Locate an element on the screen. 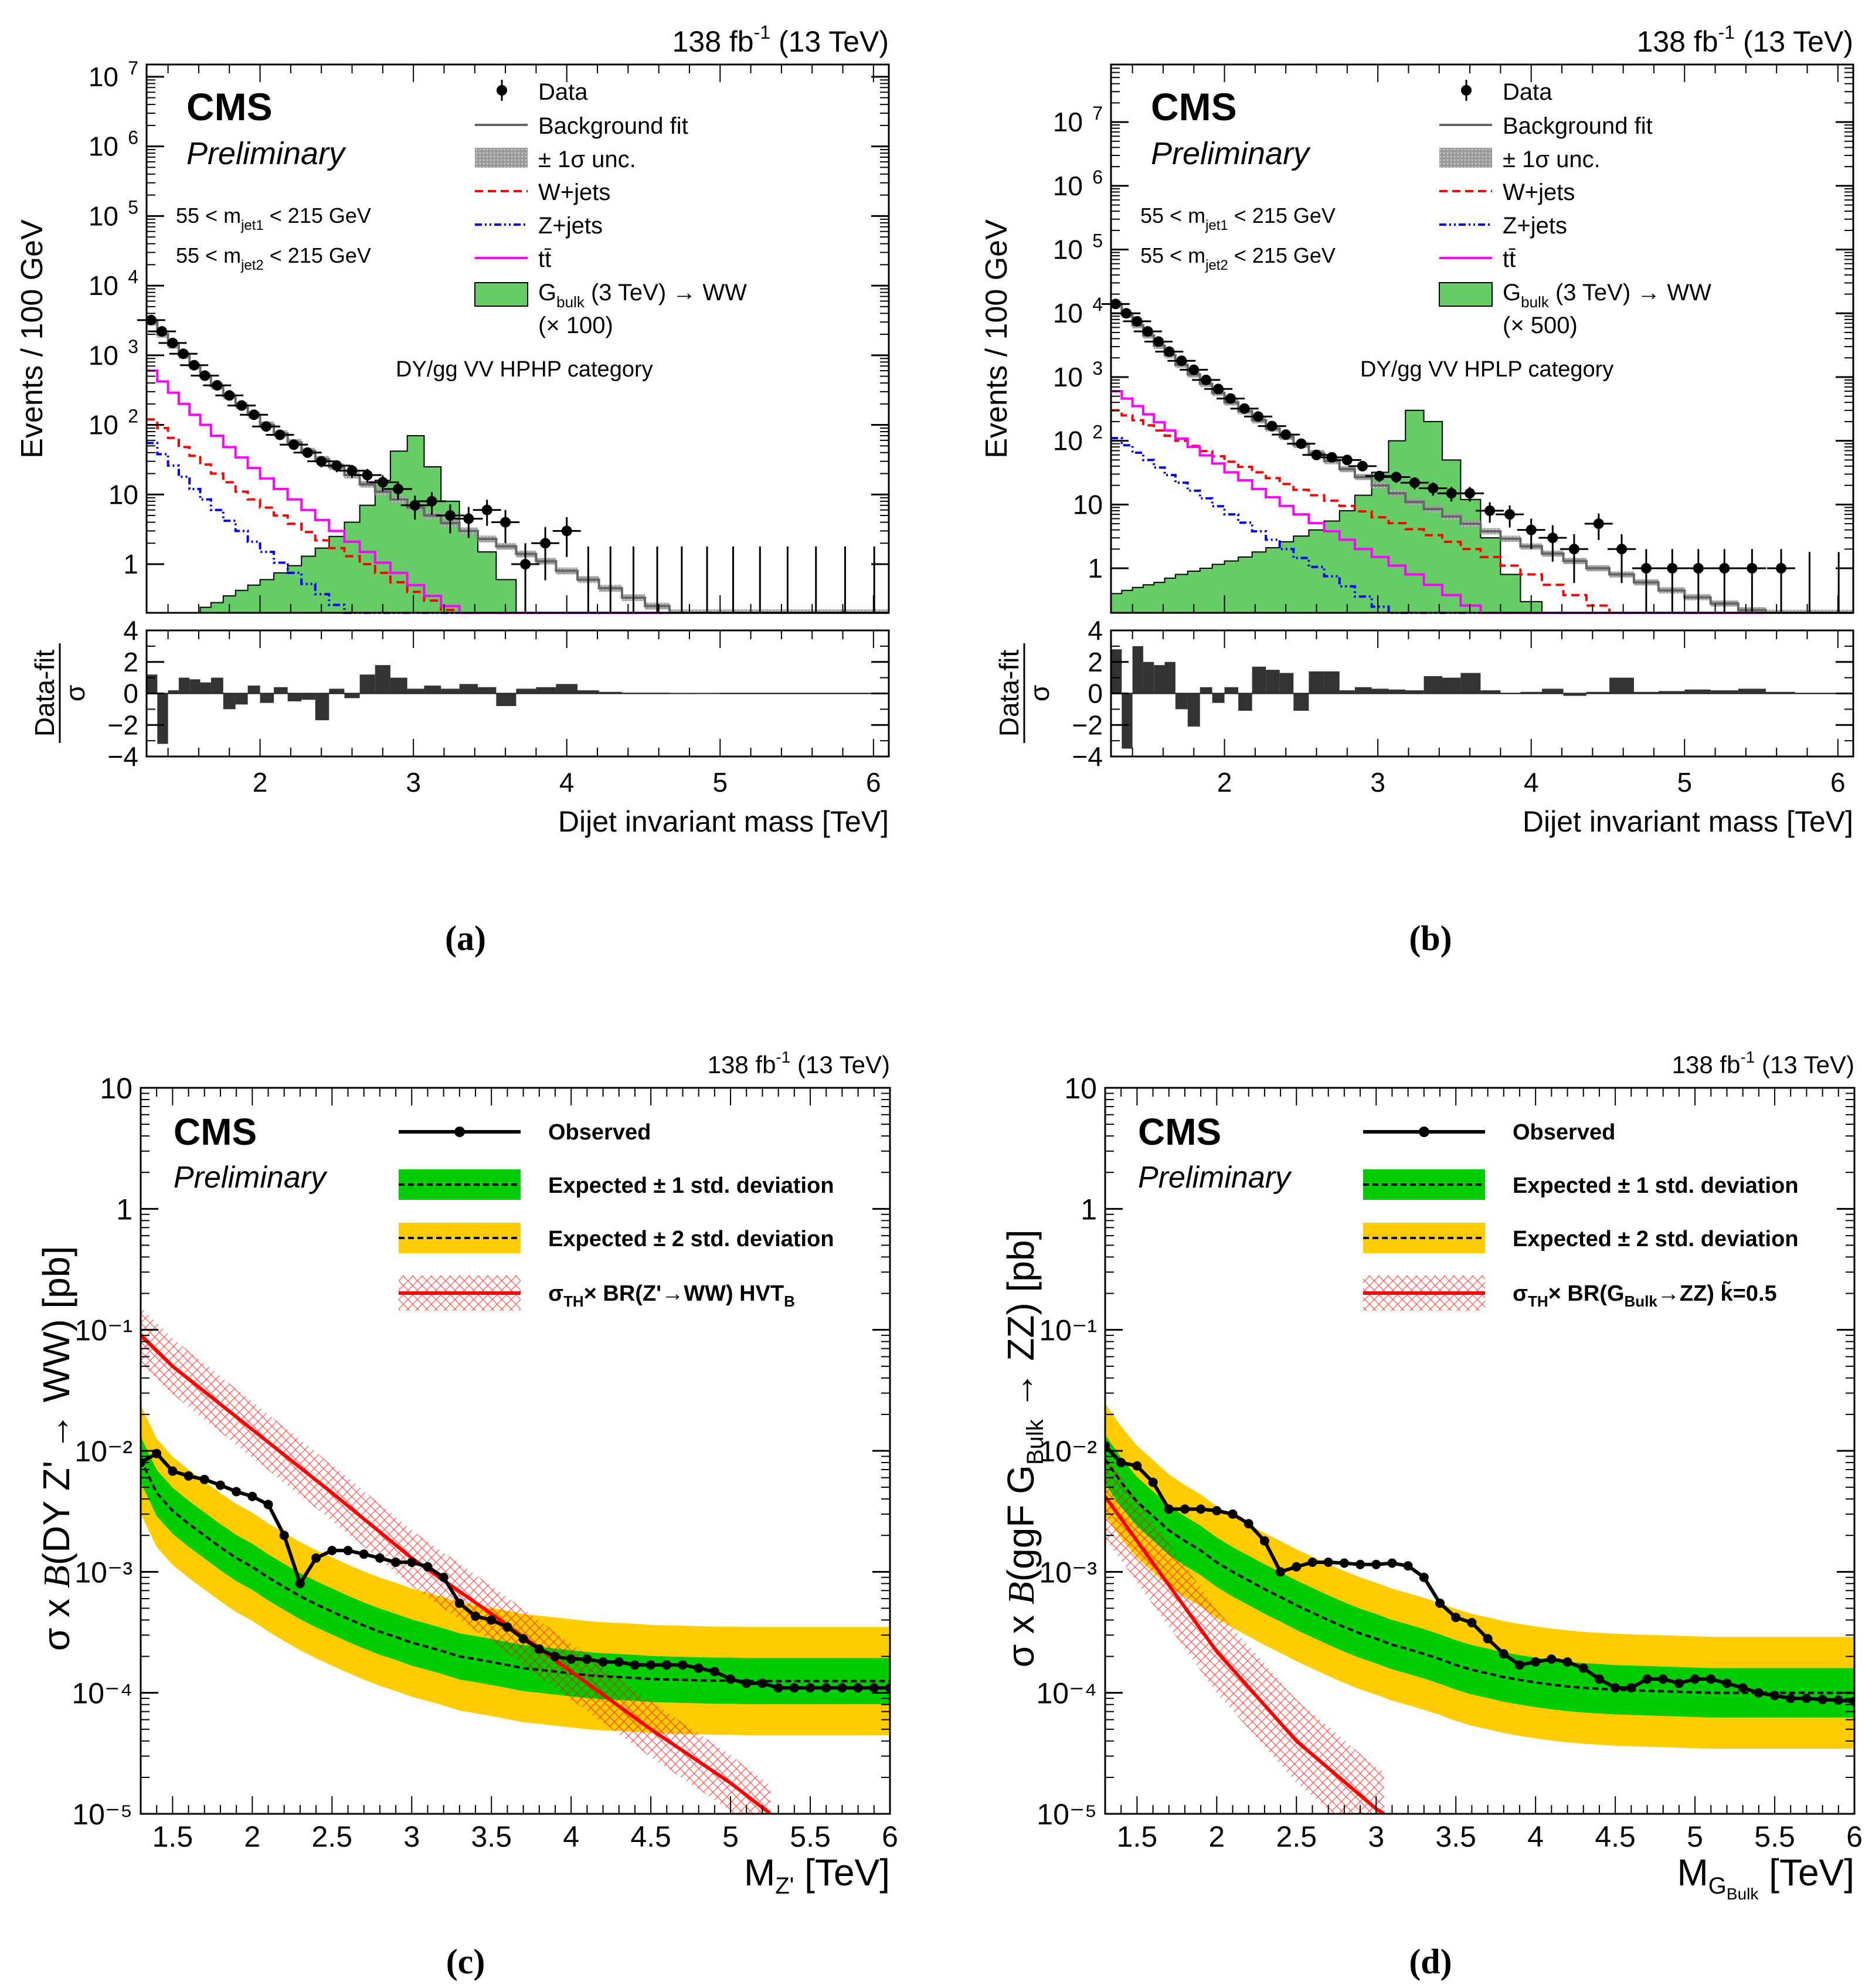  pull-y-tick-label: 4 is located at coordinates (1095, 630).